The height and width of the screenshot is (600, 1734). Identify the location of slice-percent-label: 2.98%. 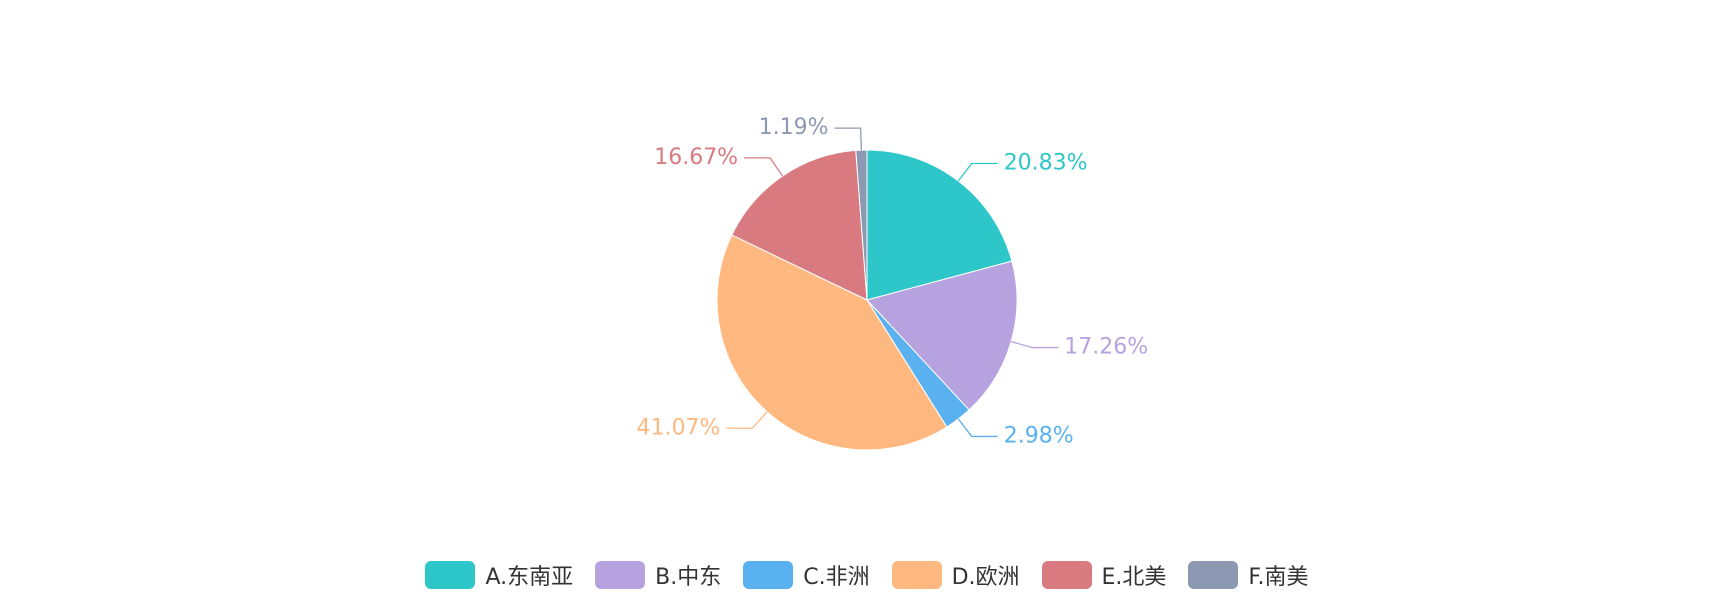
(1039, 435).